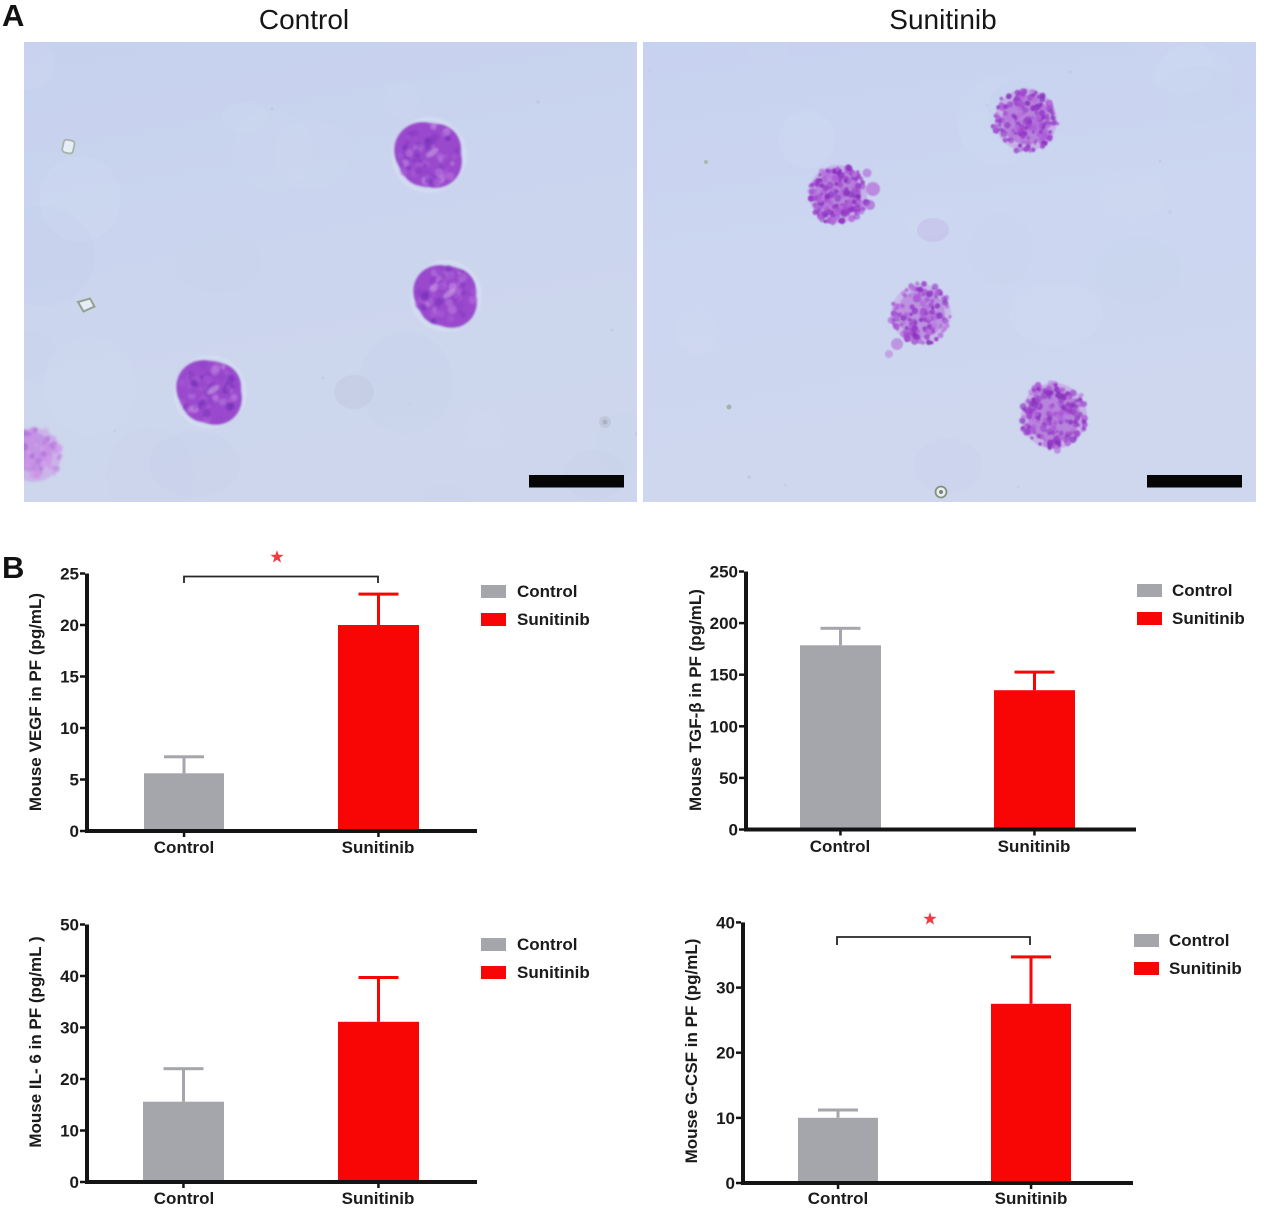  I want to click on svg-text: A, so click(13, 16).